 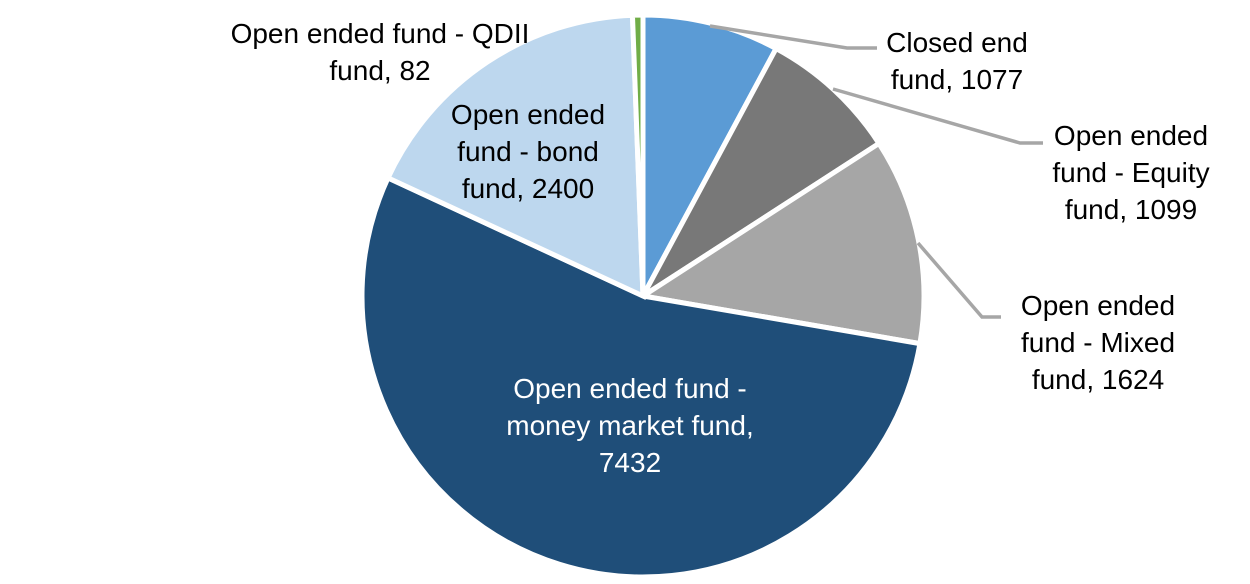 What do you see at coordinates (793, 37) in the screenshot?
I see `leader-line-closed-end-fund` at bounding box center [793, 37].